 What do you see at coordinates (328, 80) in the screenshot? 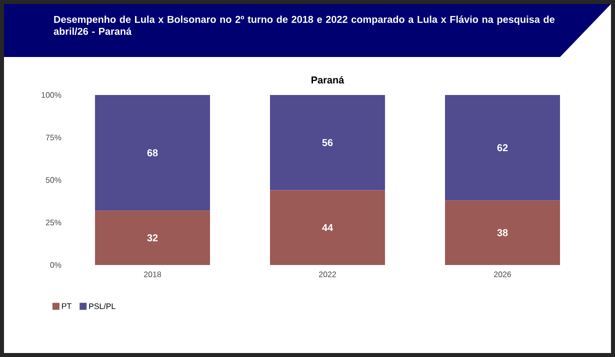
I see `chart-subtitle: Paraná` at bounding box center [328, 80].